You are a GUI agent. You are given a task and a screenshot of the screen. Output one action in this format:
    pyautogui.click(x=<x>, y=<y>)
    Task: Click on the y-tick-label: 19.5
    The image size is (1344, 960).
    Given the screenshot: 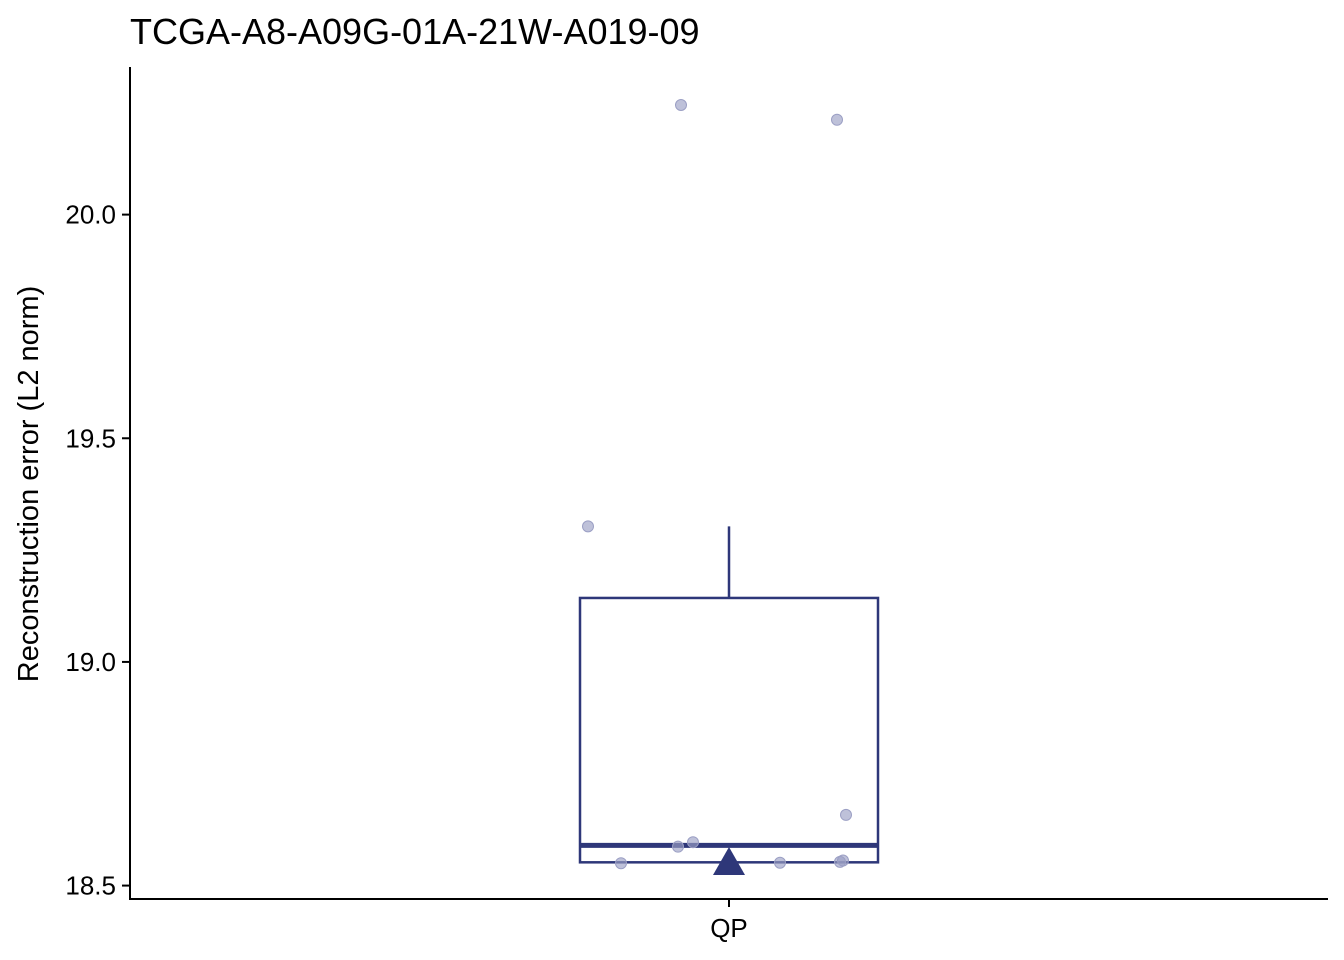 What is the action you would take?
    pyautogui.click(x=90, y=438)
    